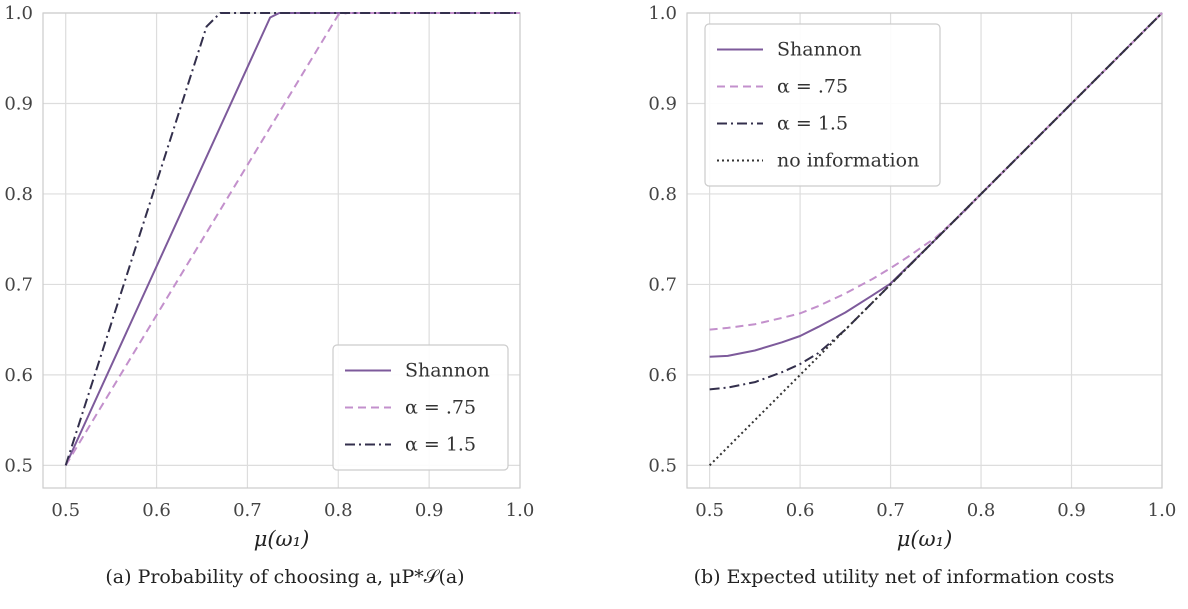 The height and width of the screenshot is (609, 1188). What do you see at coordinates (848, 161) in the screenshot?
I see `legend-label: no information` at bounding box center [848, 161].